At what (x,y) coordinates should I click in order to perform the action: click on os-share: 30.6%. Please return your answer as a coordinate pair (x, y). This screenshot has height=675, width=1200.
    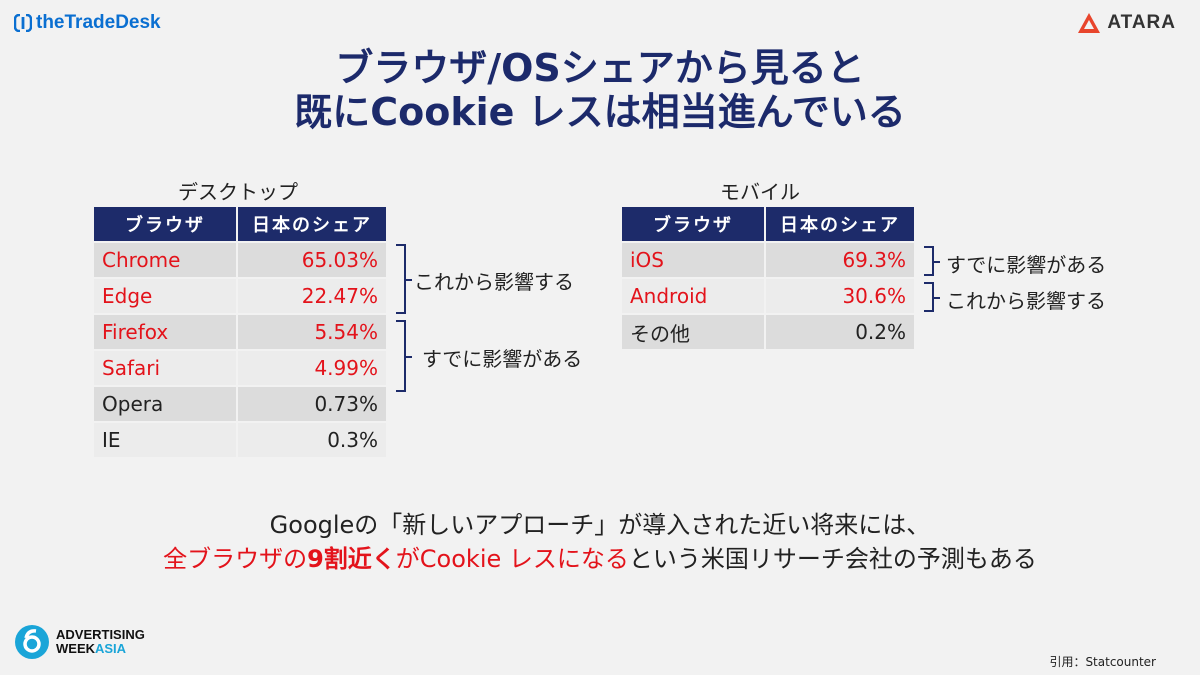
    Looking at the image, I should click on (839, 296).